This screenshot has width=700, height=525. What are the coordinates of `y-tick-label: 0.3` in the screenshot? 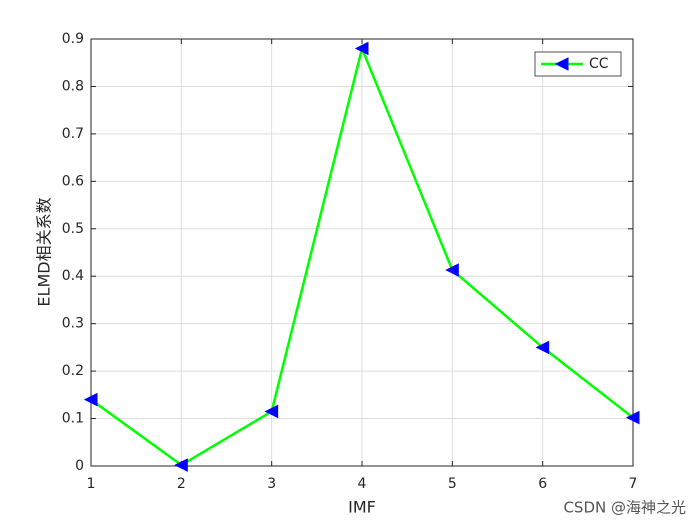 It's located at (73, 324).